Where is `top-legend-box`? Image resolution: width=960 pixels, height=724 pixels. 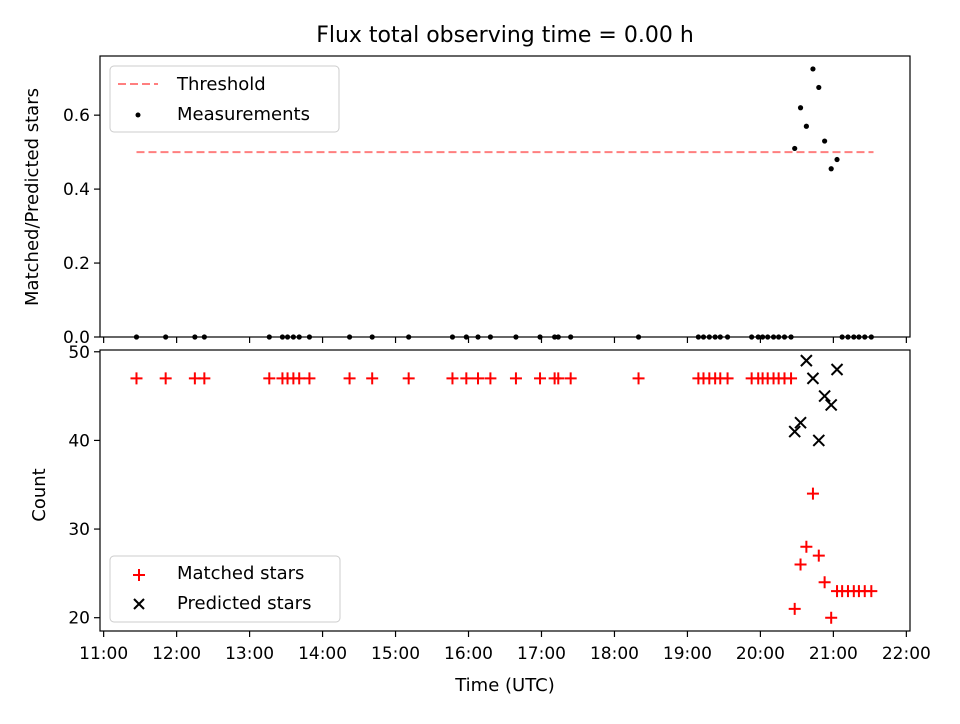
top-legend-box is located at coordinates (224, 99).